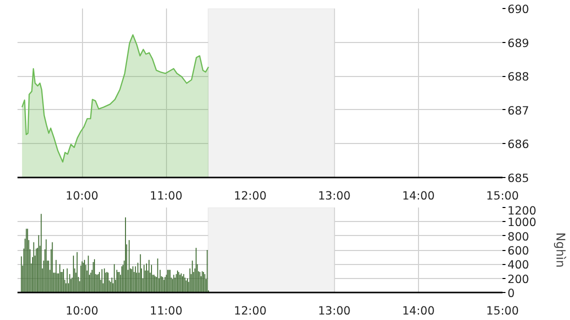  Describe the element at coordinates (519, 43) in the screenshot. I see `y-tick-label: 689` at that location.